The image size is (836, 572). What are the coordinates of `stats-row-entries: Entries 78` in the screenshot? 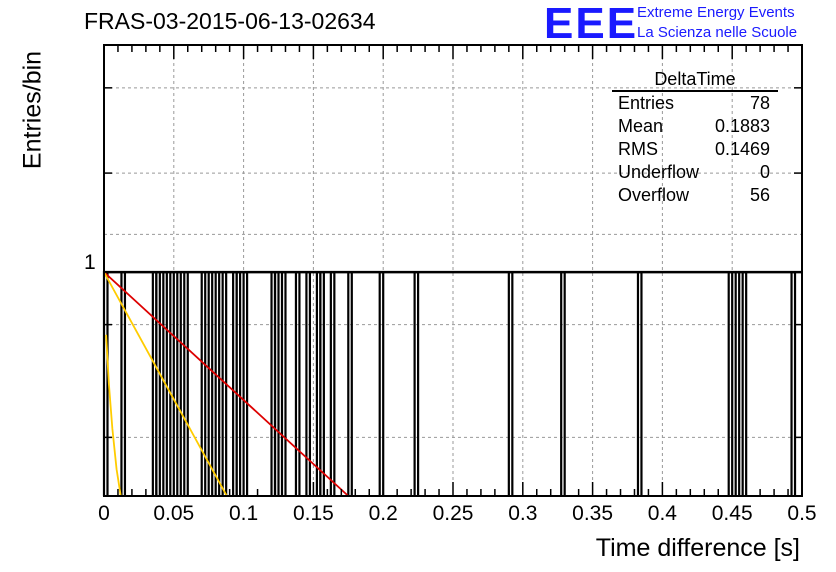 It's located at (695, 103).